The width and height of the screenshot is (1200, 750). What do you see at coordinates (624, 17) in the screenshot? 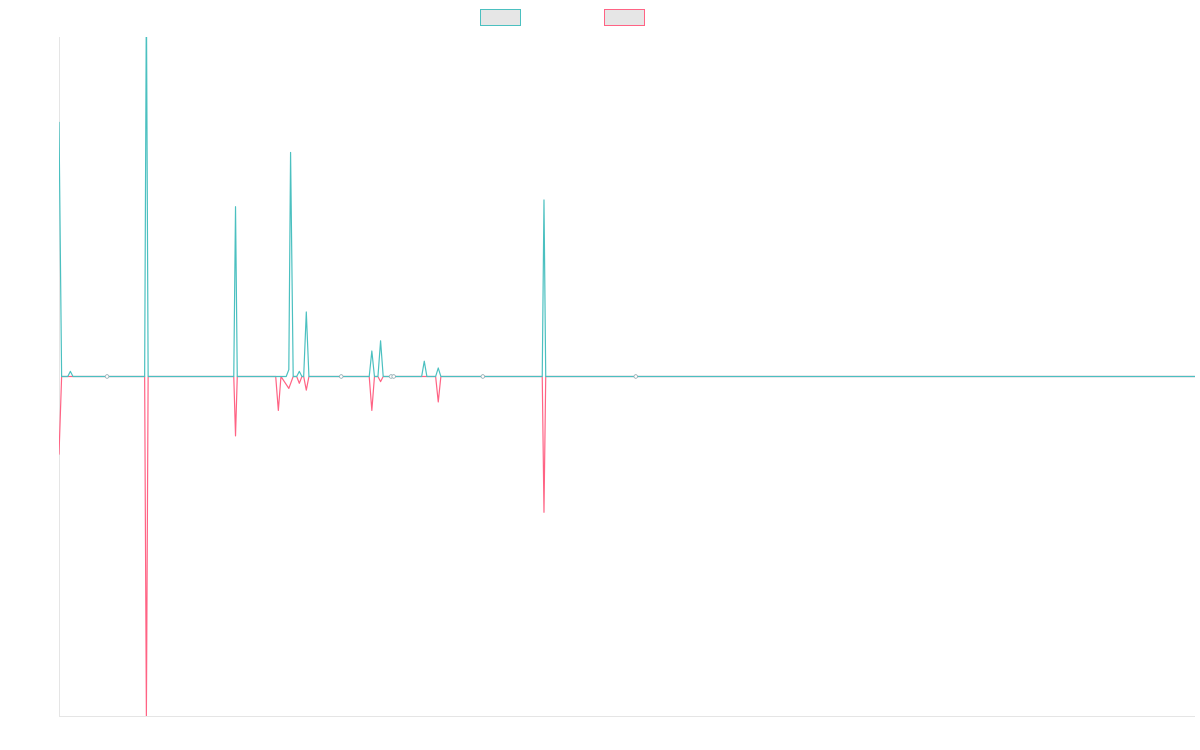
I see `legend-swatch-series-b` at bounding box center [624, 17].